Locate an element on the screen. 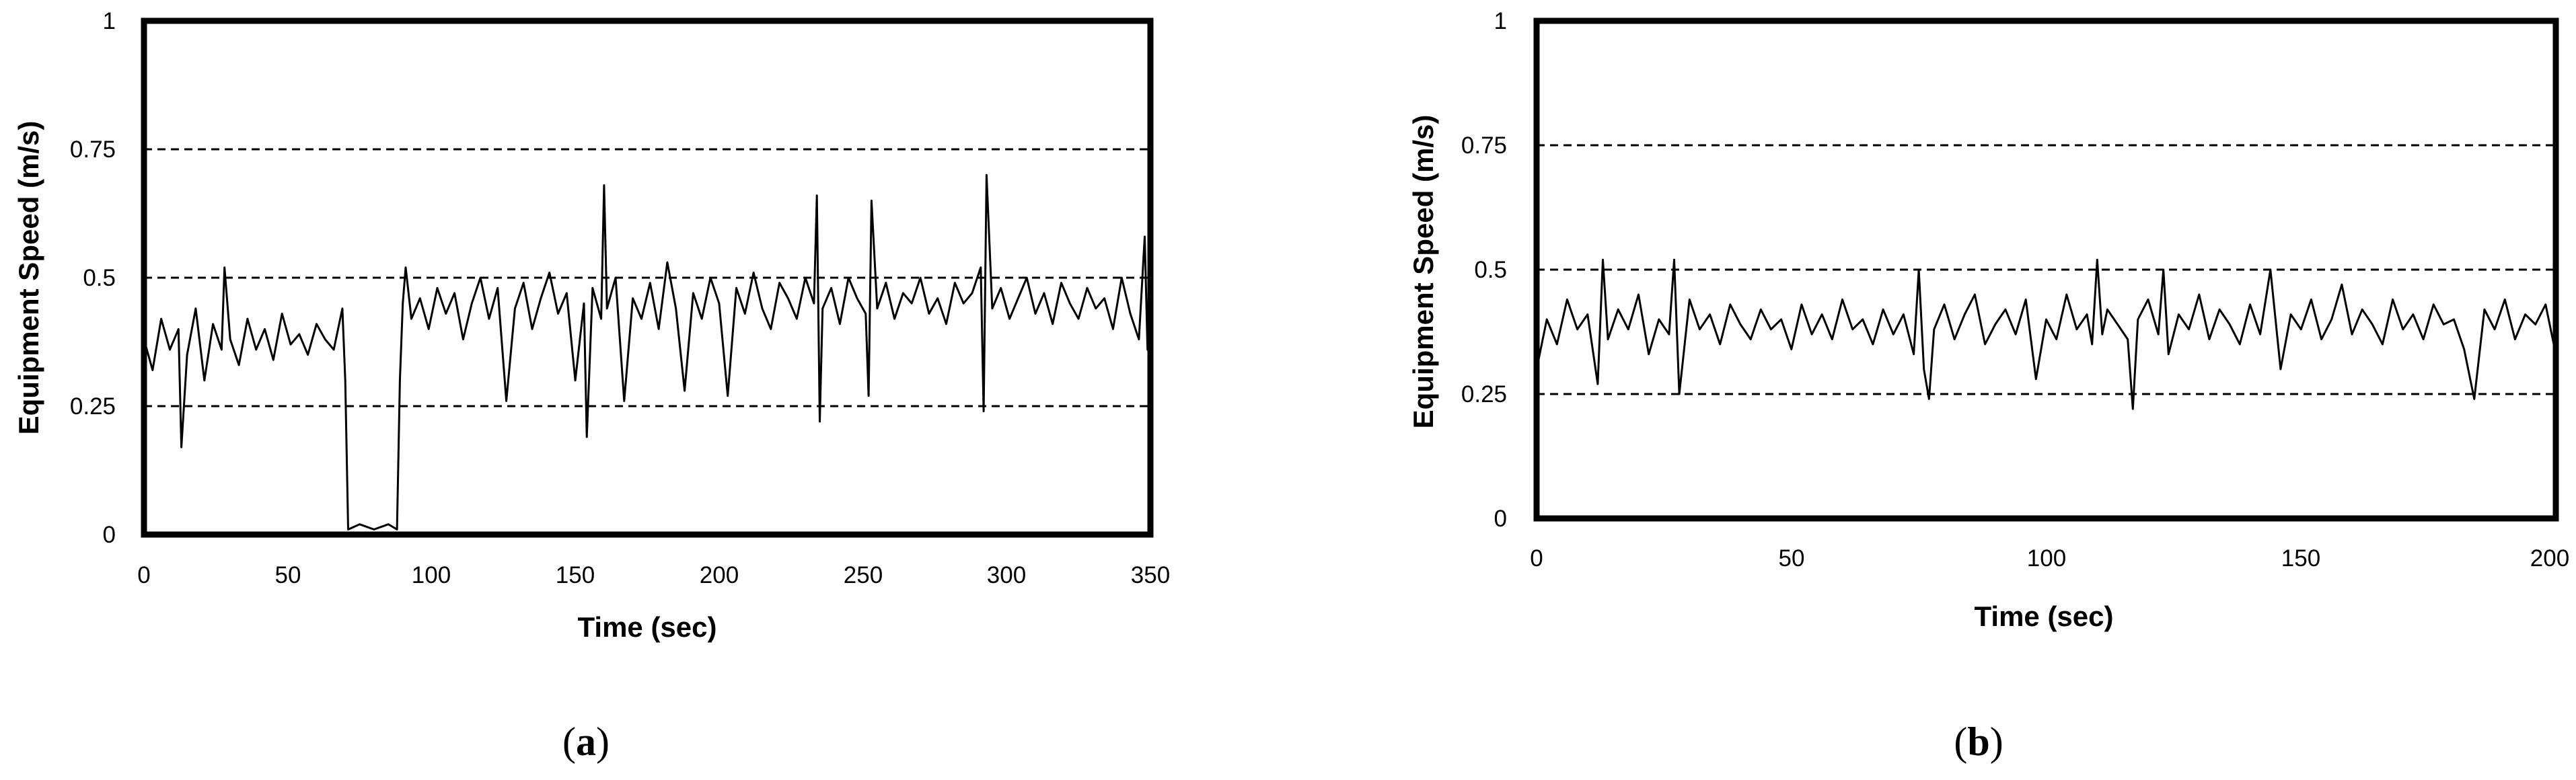 This screenshot has width=2576, height=780. panel-b-series is located at coordinates (2046, 334).